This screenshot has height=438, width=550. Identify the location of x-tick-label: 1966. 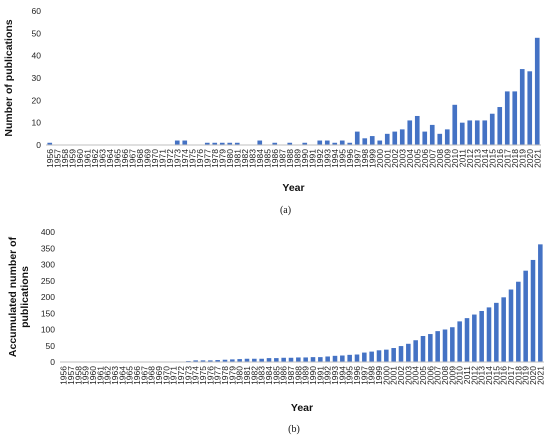
(137, 375).